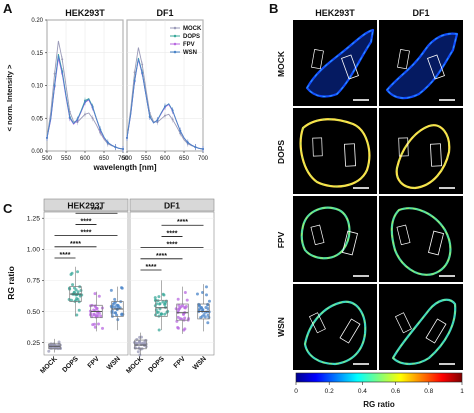 This screenshot has width=474, height=413. What do you see at coordinates (340, 63) in the screenshot?
I see `cell-membrane` at bounding box center [340, 63].